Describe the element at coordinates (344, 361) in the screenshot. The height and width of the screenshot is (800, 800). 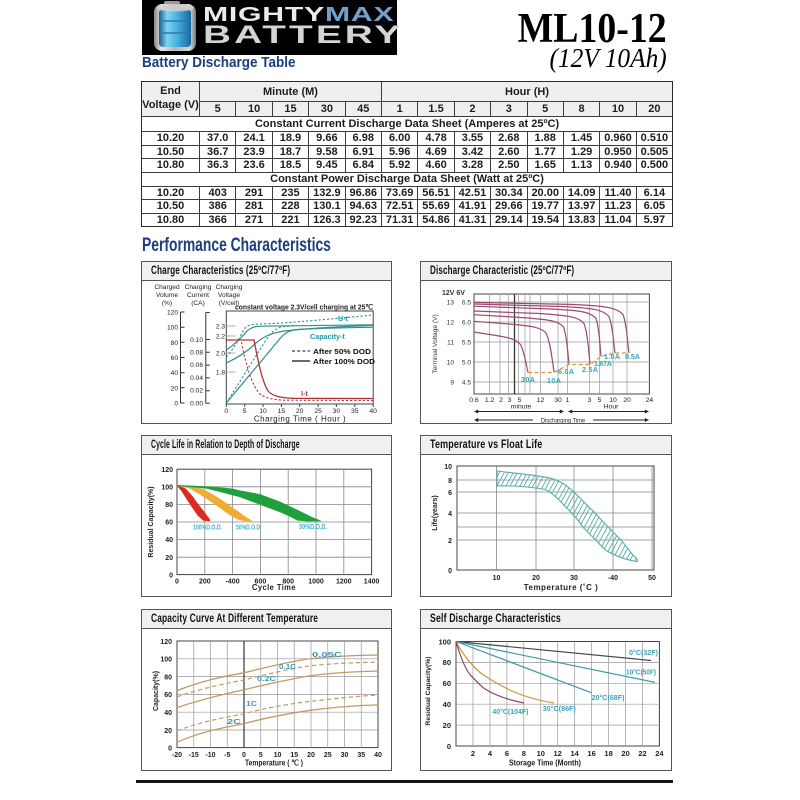
I see `svg-text: After 100% DOD` at that location.